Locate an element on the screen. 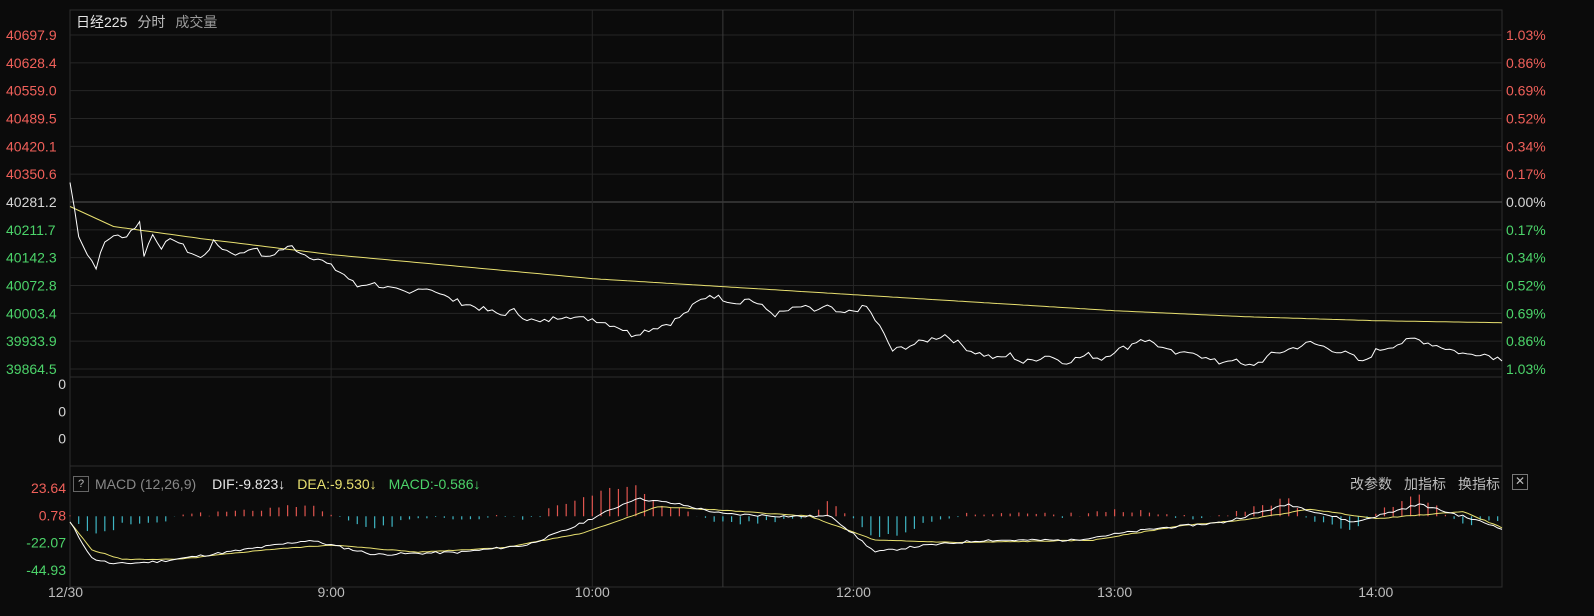 The image size is (1594, 616). edit-params-button: 改参数 is located at coordinates (1371, 484).